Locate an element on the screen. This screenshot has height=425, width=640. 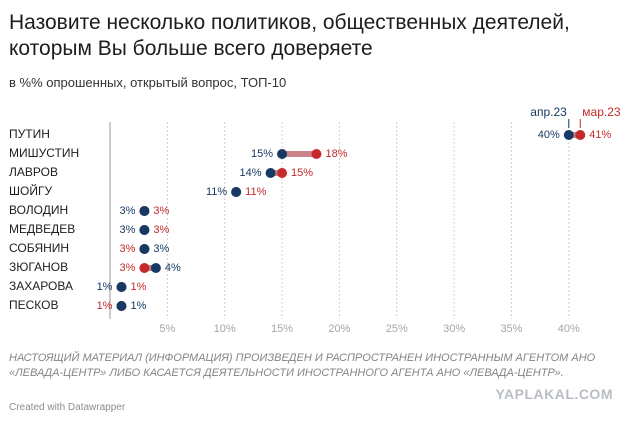
x-tick-label: 25% is located at coordinates (397, 329).